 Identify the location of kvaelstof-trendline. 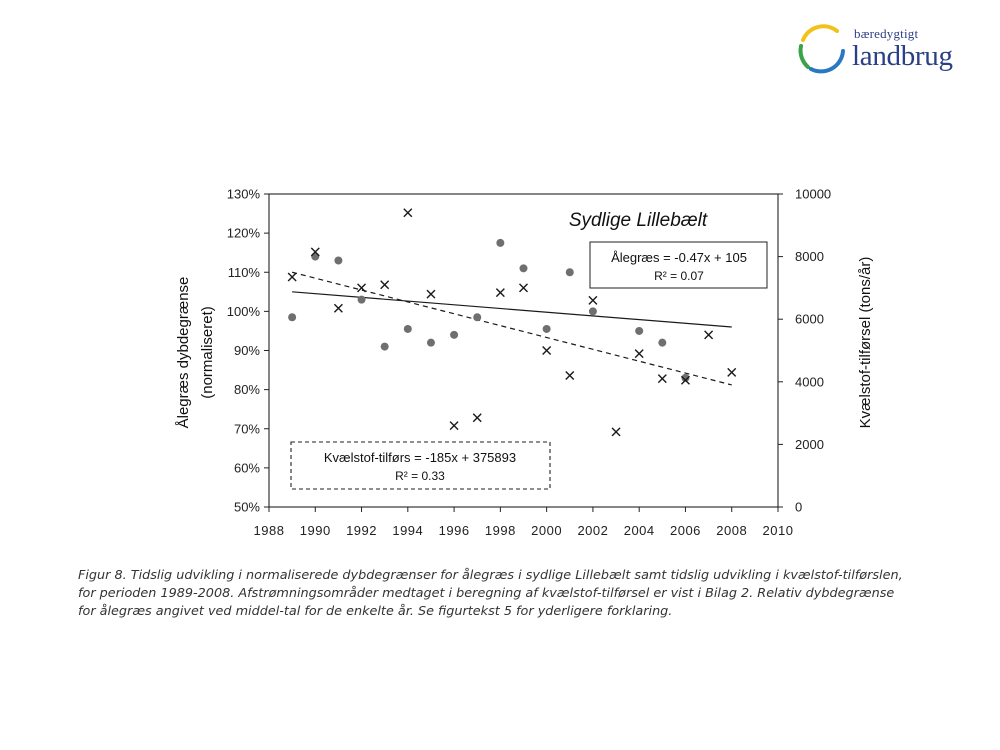
(511, 328).